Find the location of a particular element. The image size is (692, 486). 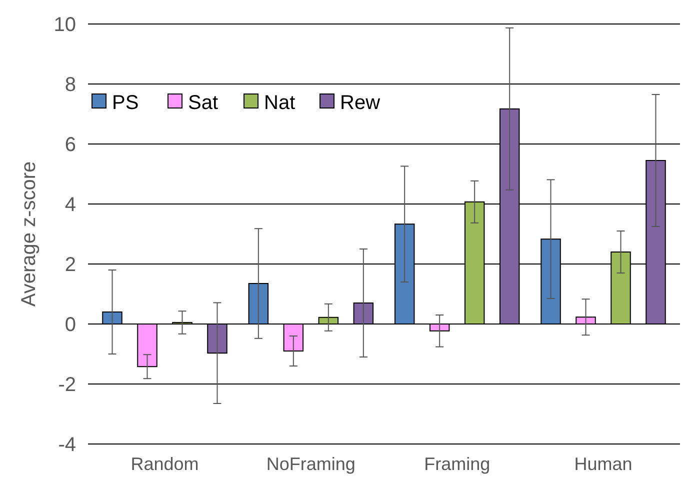

x-tick-label: Random is located at coordinates (164, 464).